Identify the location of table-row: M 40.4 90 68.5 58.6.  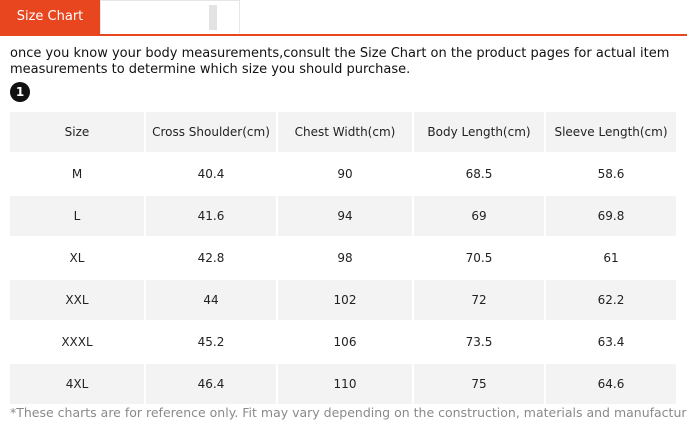
(343, 174).